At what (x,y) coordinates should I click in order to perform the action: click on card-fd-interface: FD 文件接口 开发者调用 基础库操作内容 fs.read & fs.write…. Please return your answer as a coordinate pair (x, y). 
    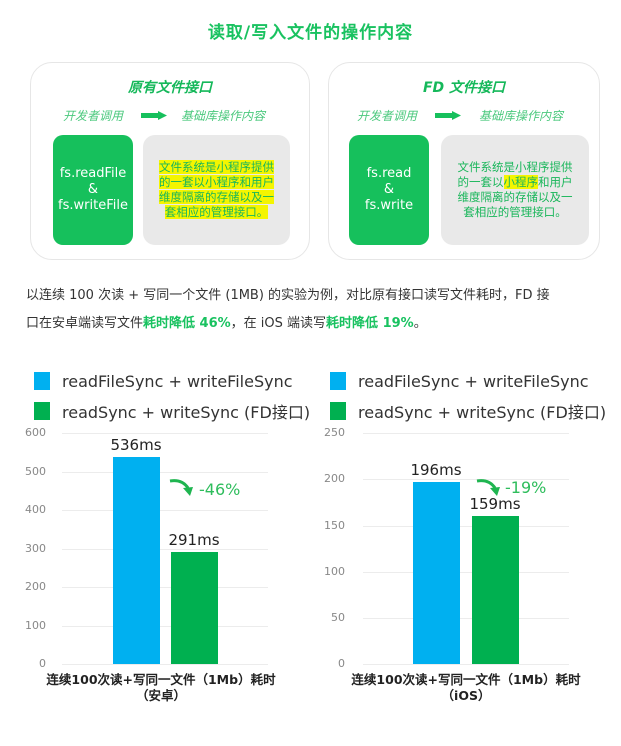
    Looking at the image, I should click on (464, 161).